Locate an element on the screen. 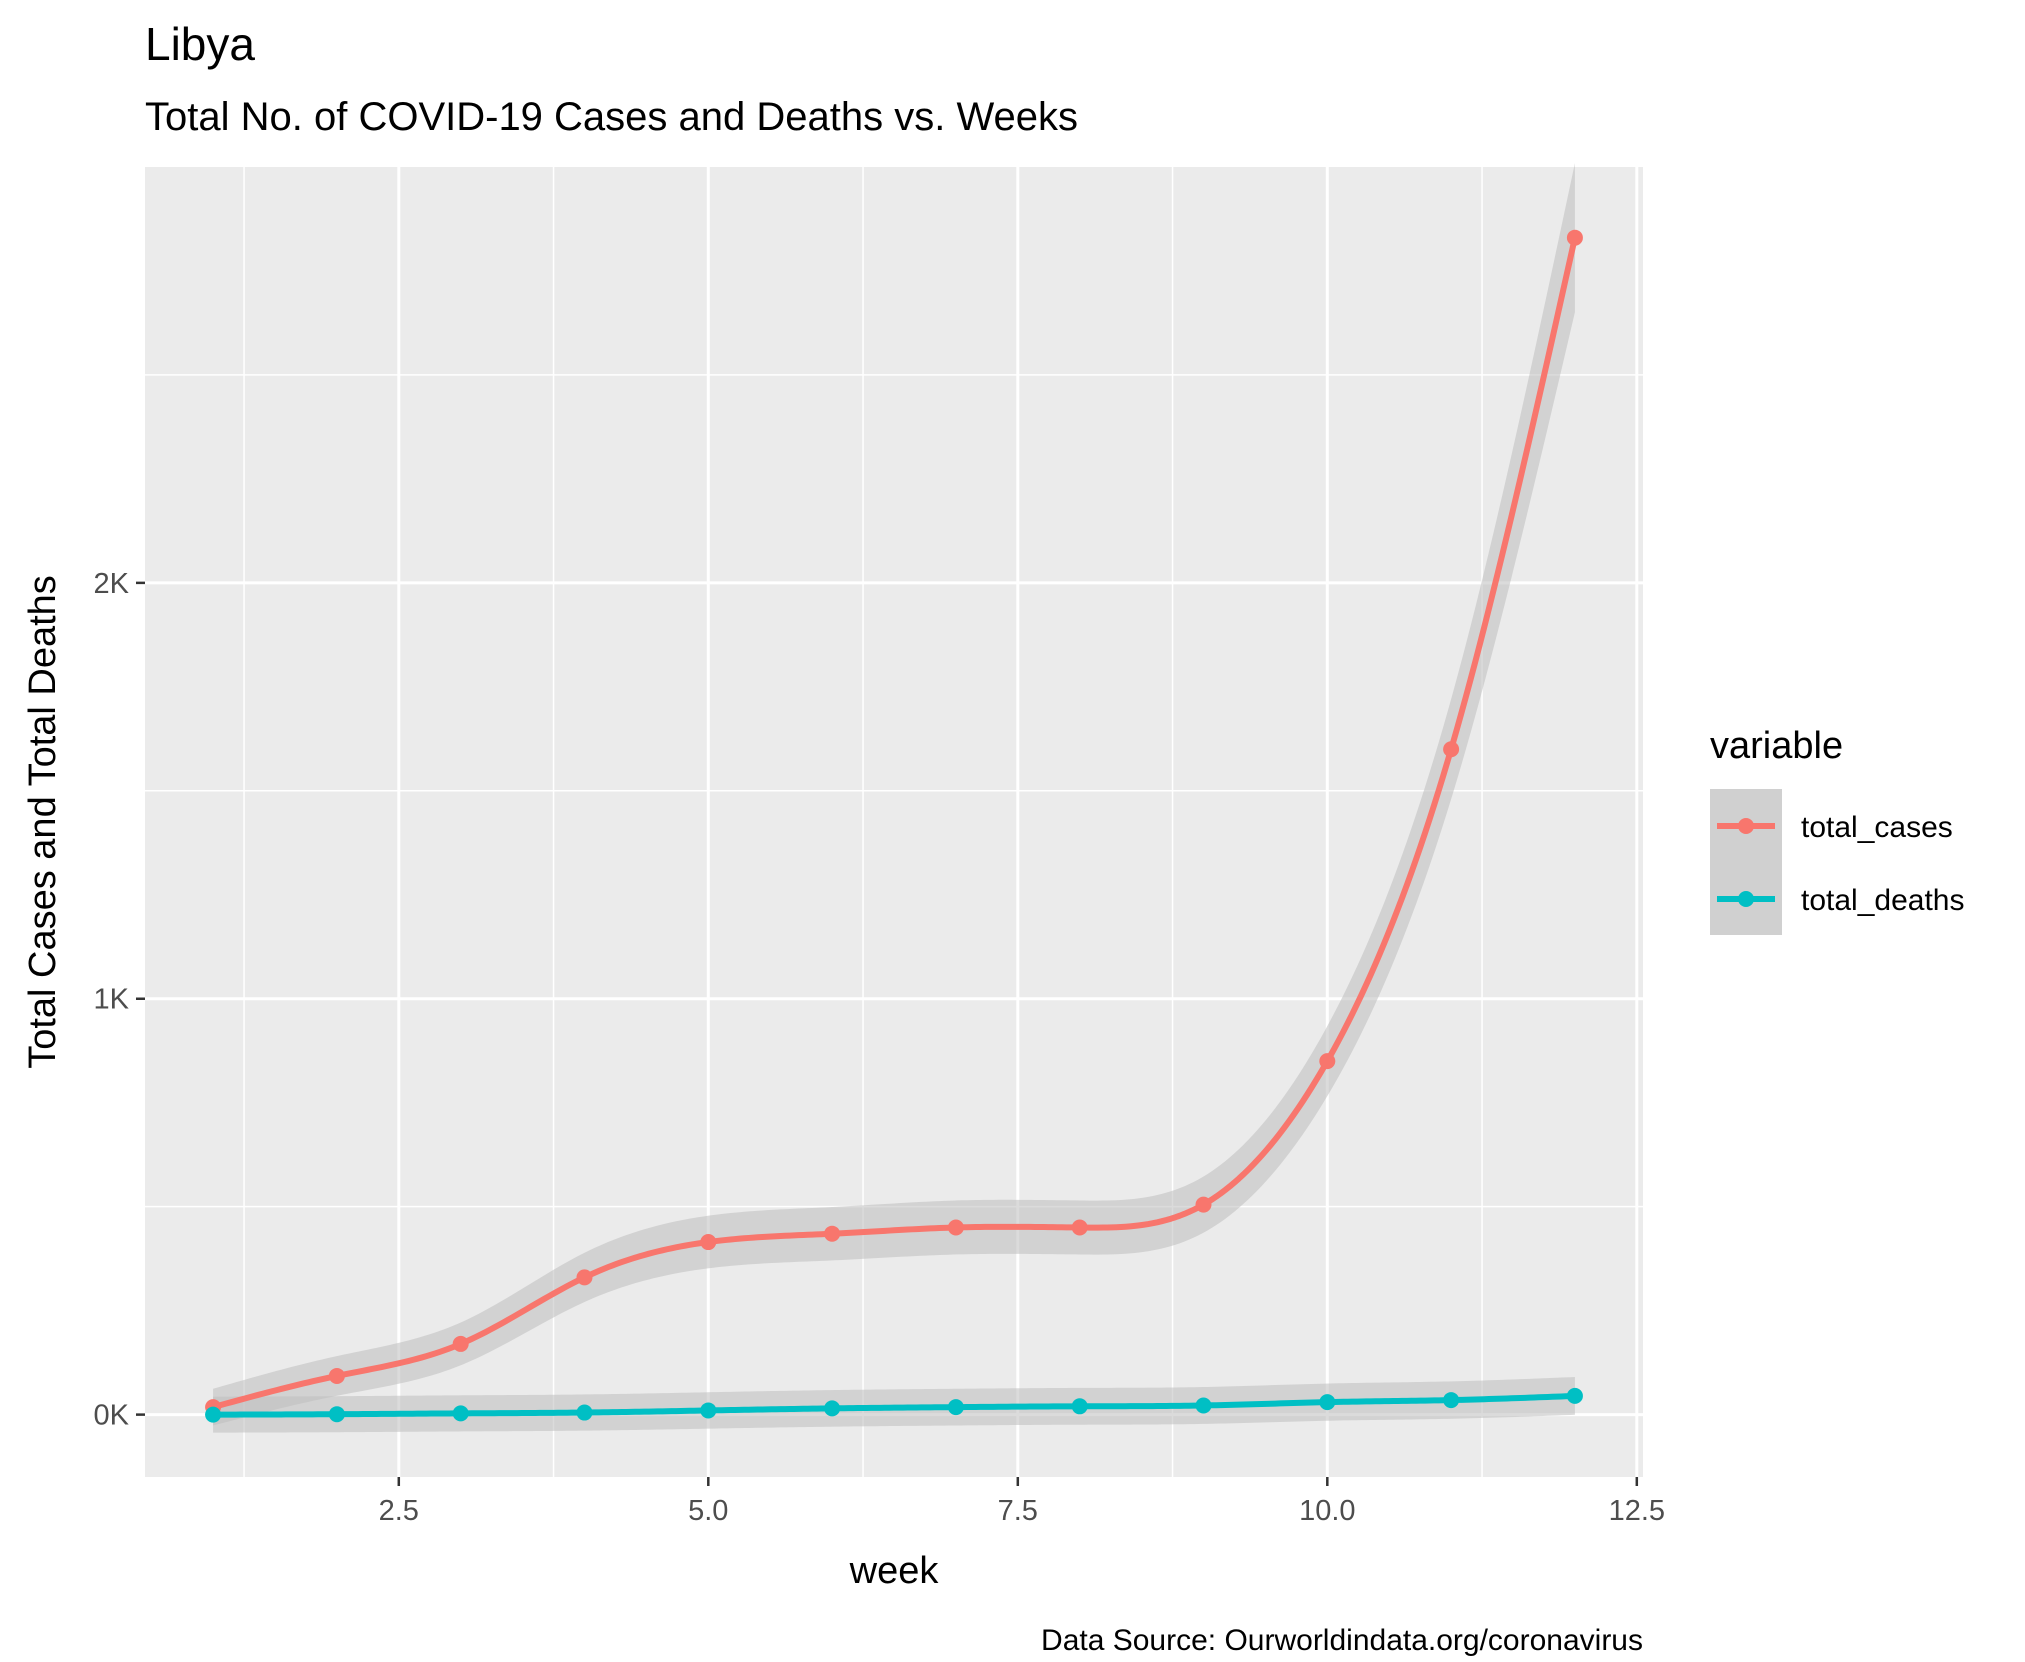  y-tick-label: 2K is located at coordinates (112, 584).